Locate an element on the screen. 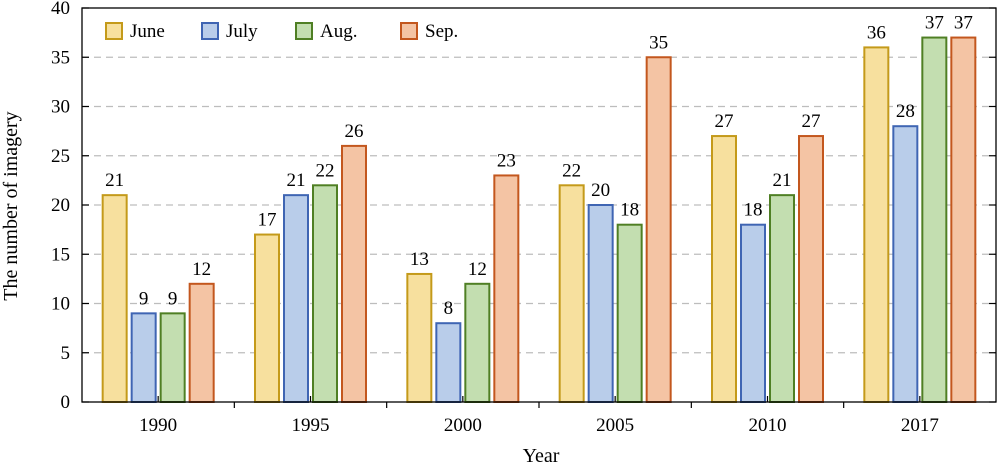 The height and width of the screenshot is (464, 1000). bar-june-2017 is located at coordinates (876, 225).